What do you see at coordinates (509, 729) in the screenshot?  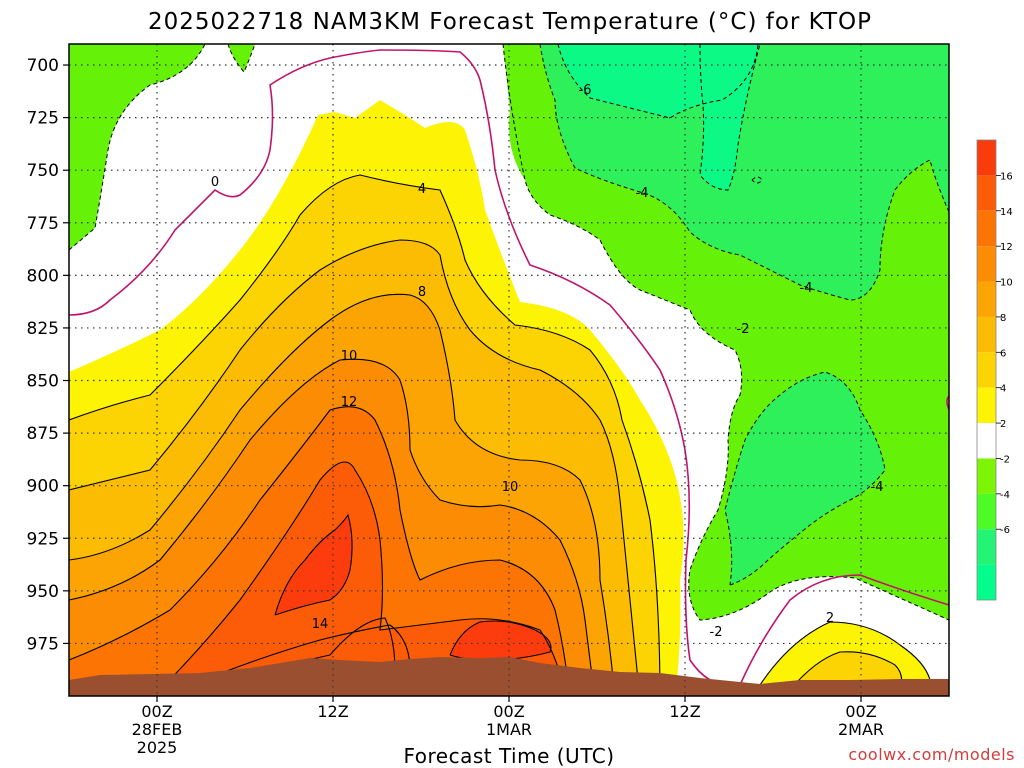 I see `x-tick-label: 1MAR` at bounding box center [509, 729].